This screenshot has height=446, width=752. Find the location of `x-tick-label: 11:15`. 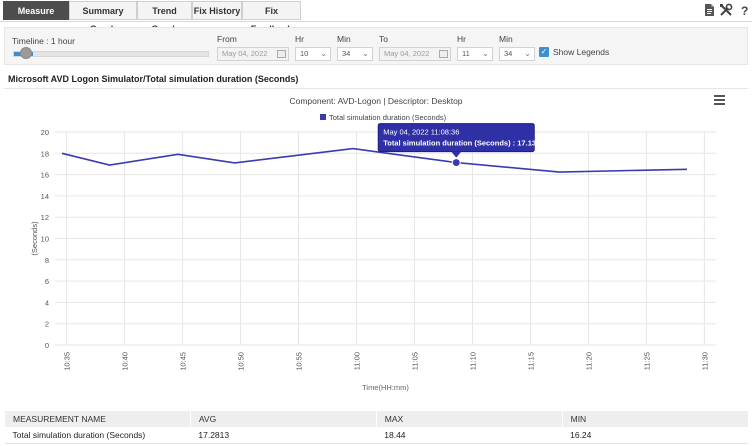

x-tick-label: 11:15 is located at coordinates (530, 361).